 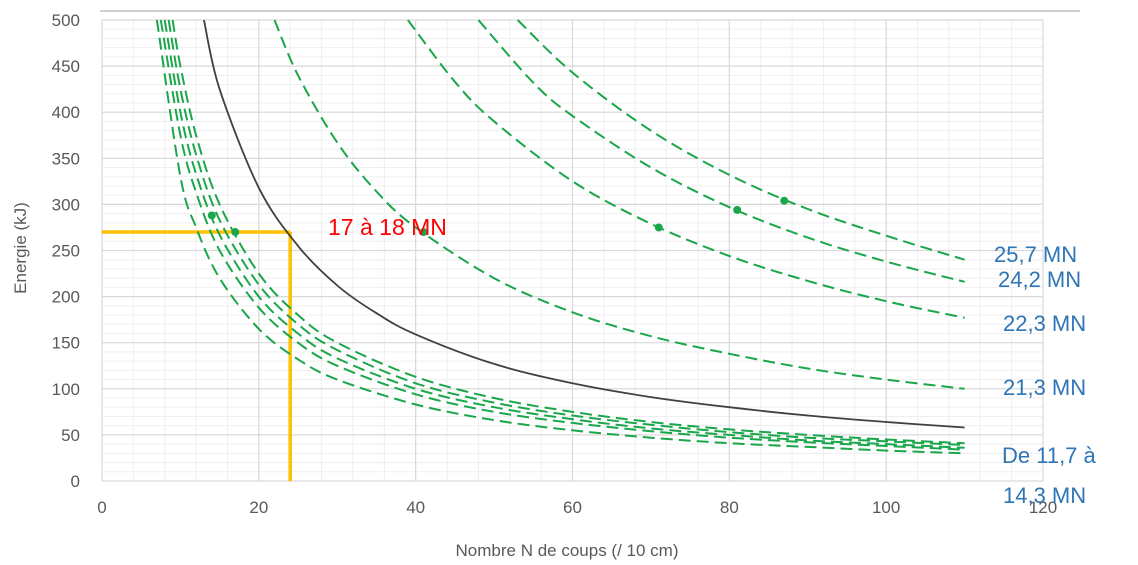 I want to click on y-tick-label: 100, so click(x=66, y=389).